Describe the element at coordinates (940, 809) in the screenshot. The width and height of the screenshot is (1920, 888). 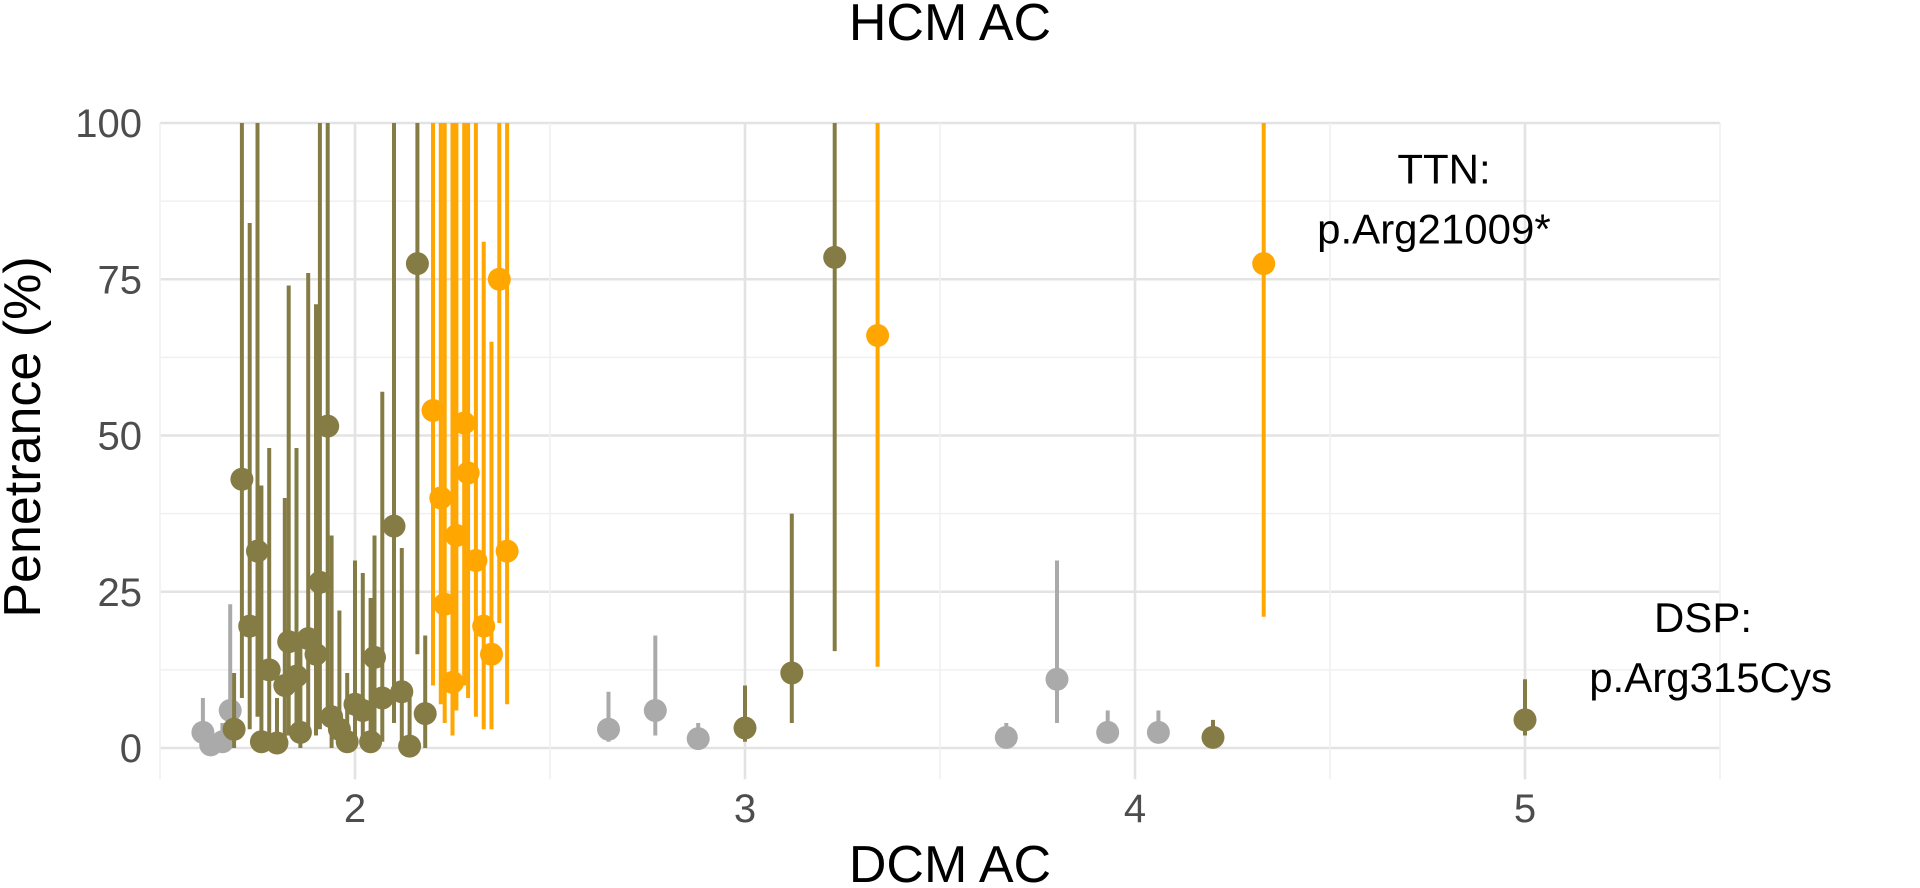
I see `x-tick-labels: 2 3 4 5` at that location.